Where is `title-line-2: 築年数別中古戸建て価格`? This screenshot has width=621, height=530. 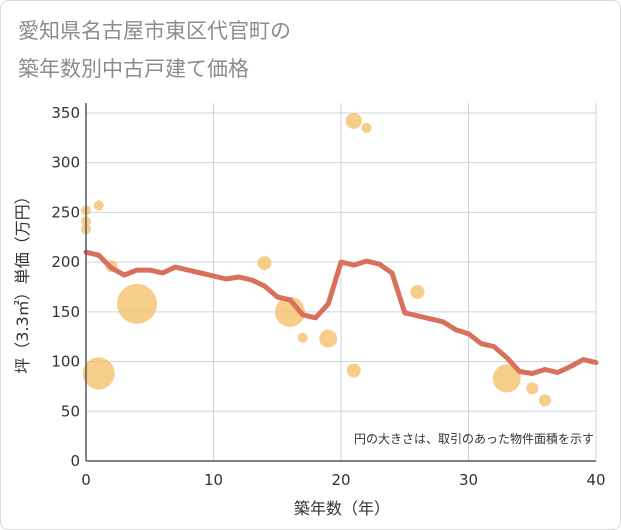 title-line-2: 築年数別中古戸建て価格 is located at coordinates (133, 69).